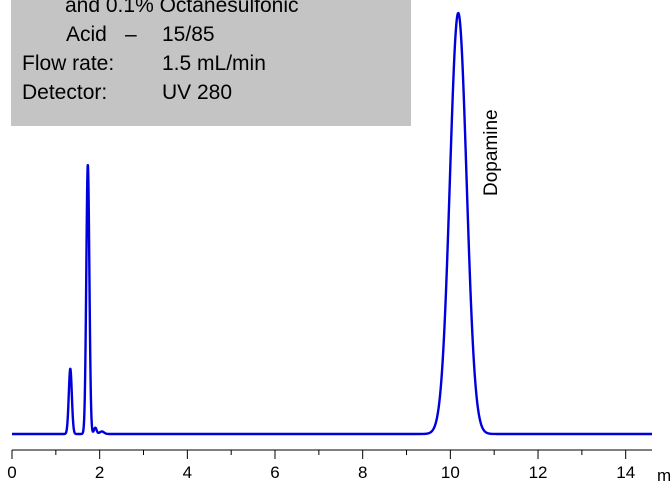  I want to click on mobile-phase-text: and 0.1% Octanesulfonic, so click(182, 8).